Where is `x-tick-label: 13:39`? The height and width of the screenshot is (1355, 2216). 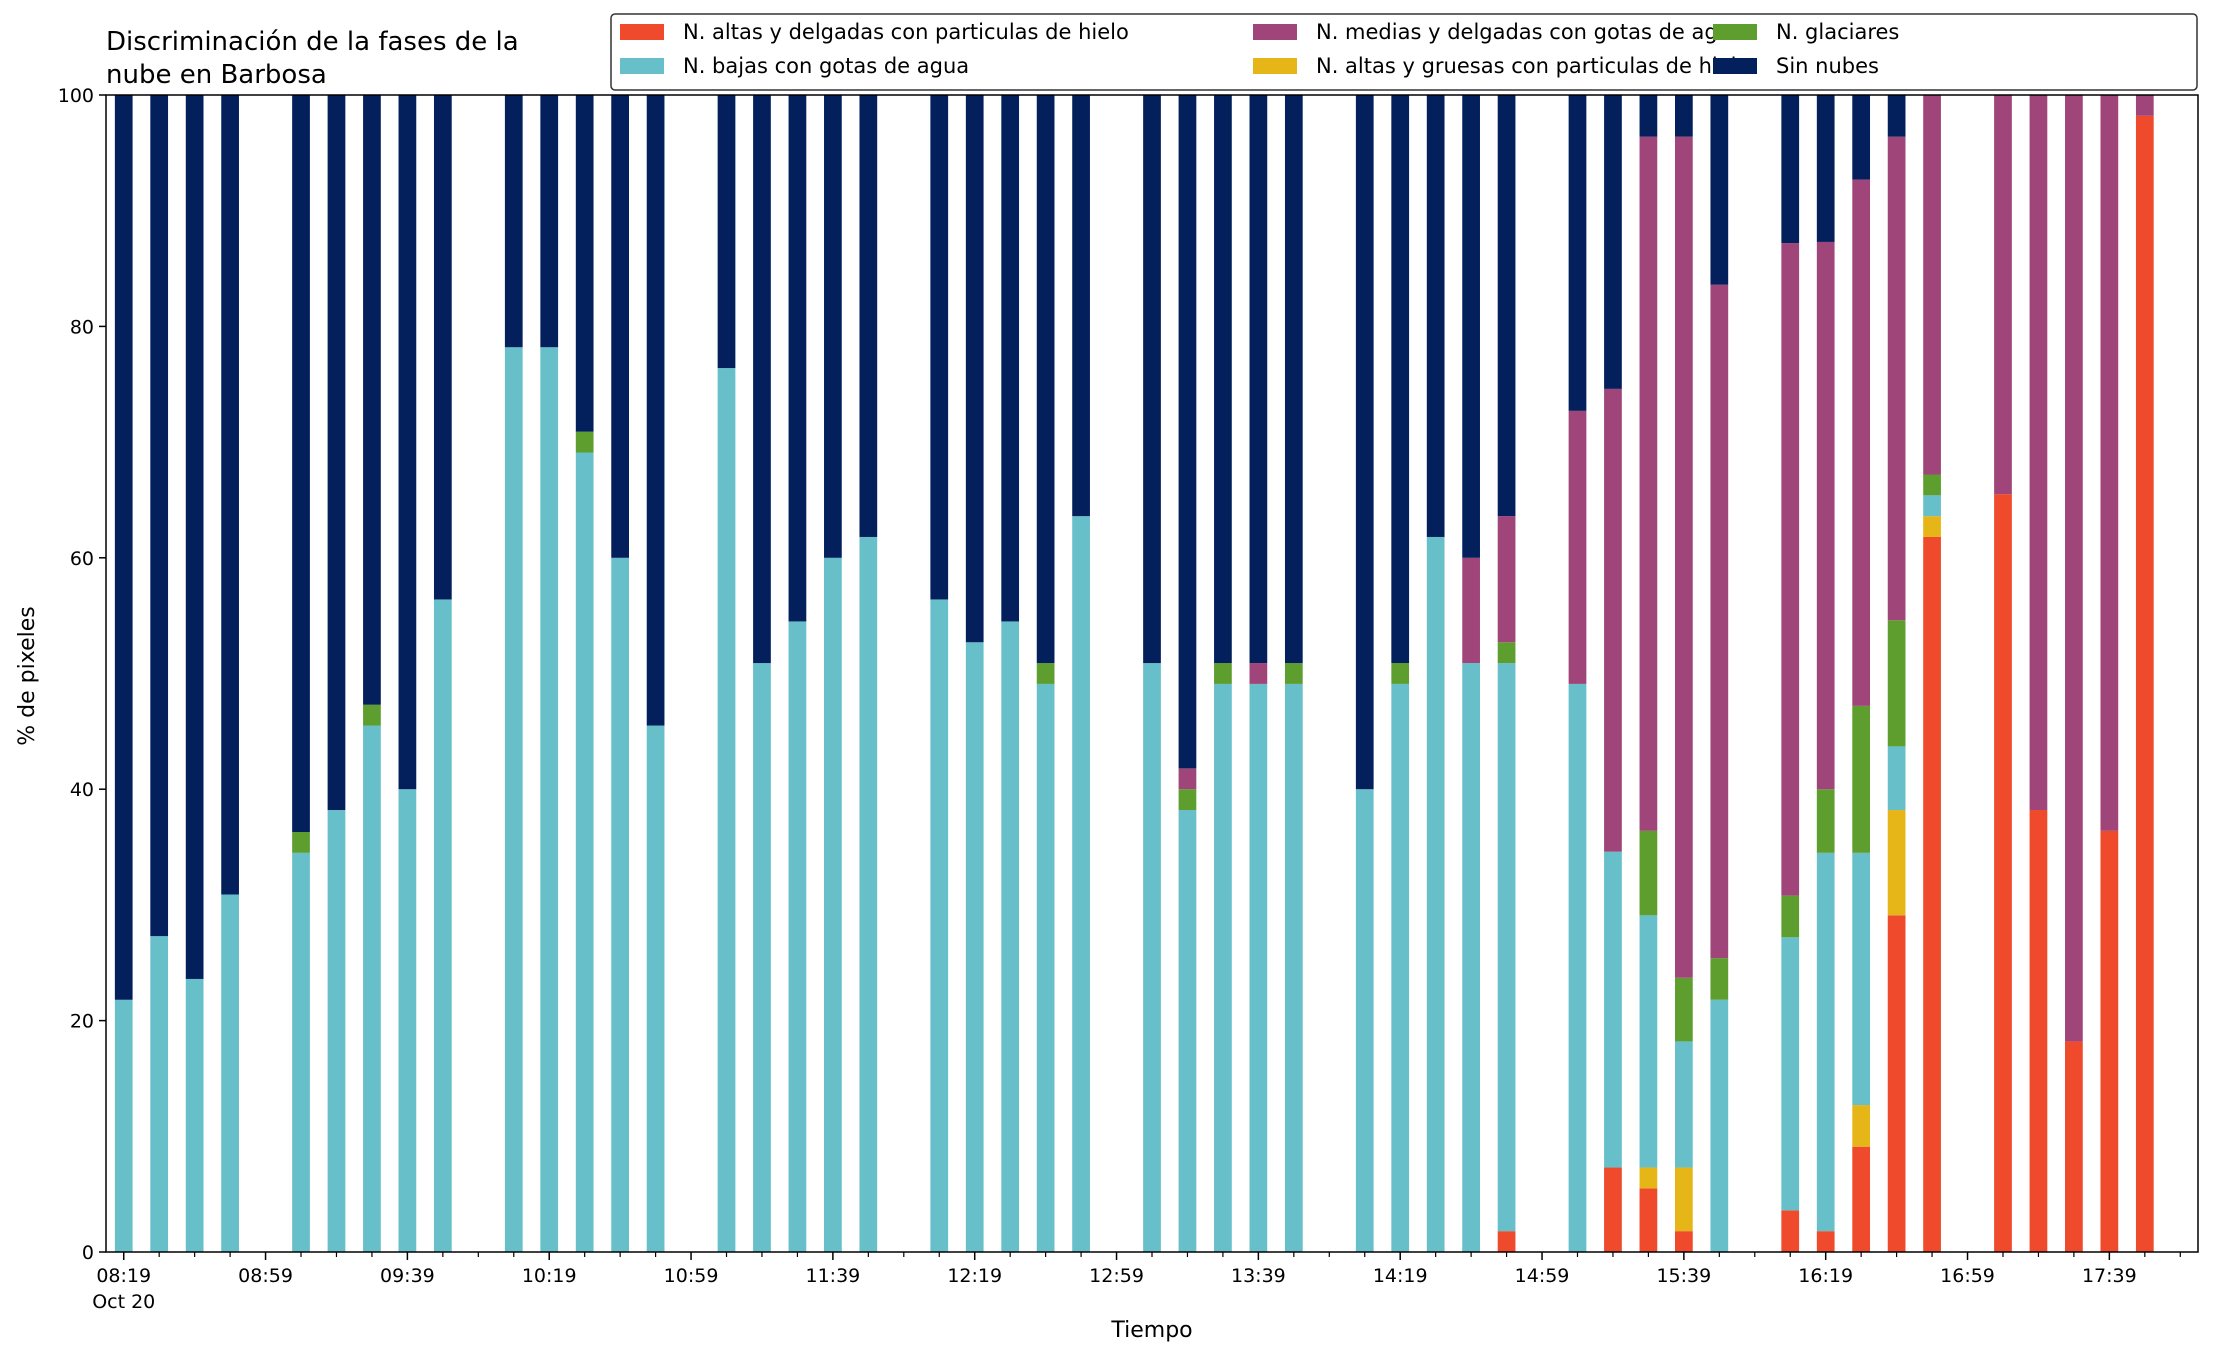 x-tick-label: 13:39 is located at coordinates (1258, 1276).